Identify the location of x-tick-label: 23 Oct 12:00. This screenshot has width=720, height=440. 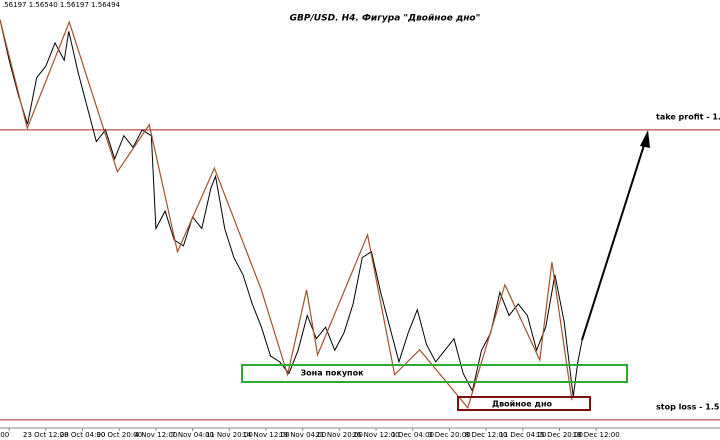
(46, 435).